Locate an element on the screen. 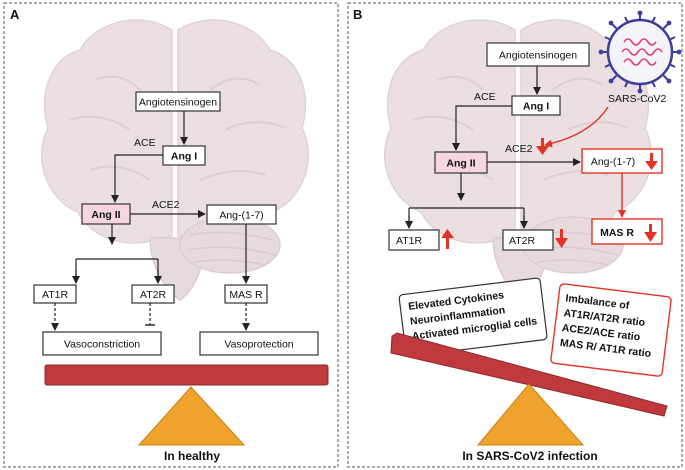 This screenshot has width=685, height=470. ace2-label-b: ACE2 is located at coordinates (519, 149).